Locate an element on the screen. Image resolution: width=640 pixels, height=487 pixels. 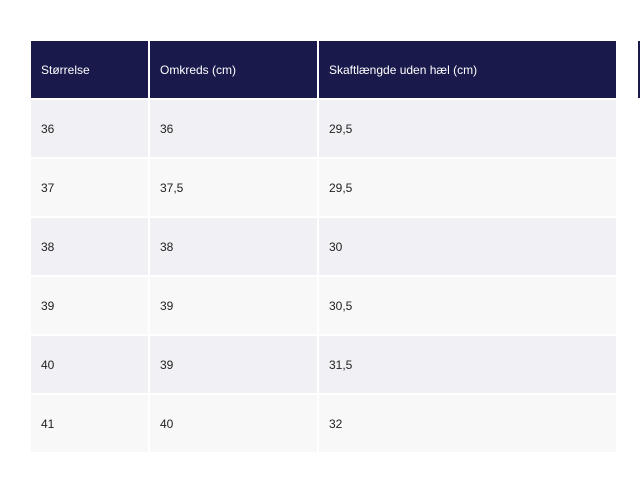
cell-circumference: 38 is located at coordinates (234, 247).